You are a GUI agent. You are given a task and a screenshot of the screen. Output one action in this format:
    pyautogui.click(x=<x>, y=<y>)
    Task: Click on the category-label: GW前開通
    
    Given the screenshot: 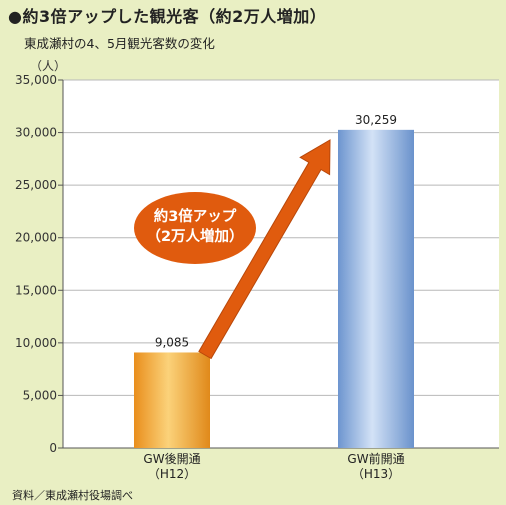 What is the action you would take?
    pyautogui.click(x=375, y=458)
    